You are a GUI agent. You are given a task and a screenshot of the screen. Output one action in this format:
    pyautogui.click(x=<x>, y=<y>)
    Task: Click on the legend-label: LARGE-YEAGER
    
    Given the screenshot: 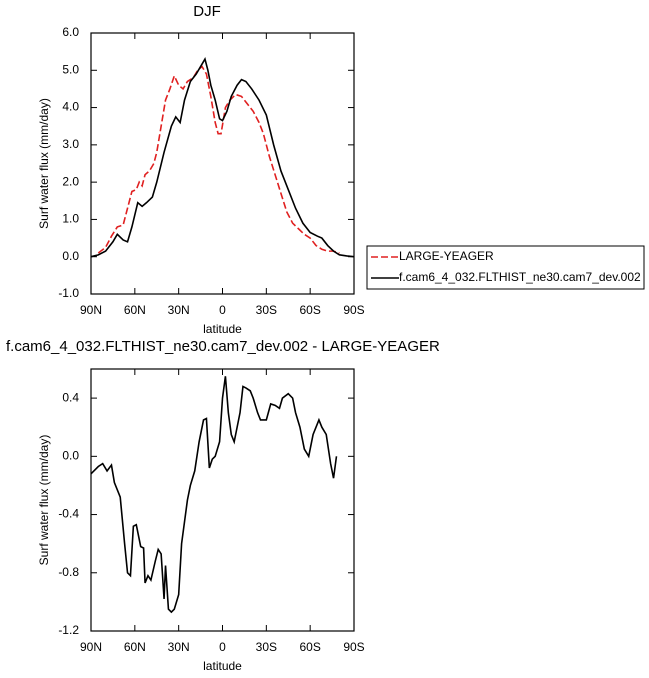 What is the action you would take?
    pyautogui.click(x=446, y=256)
    